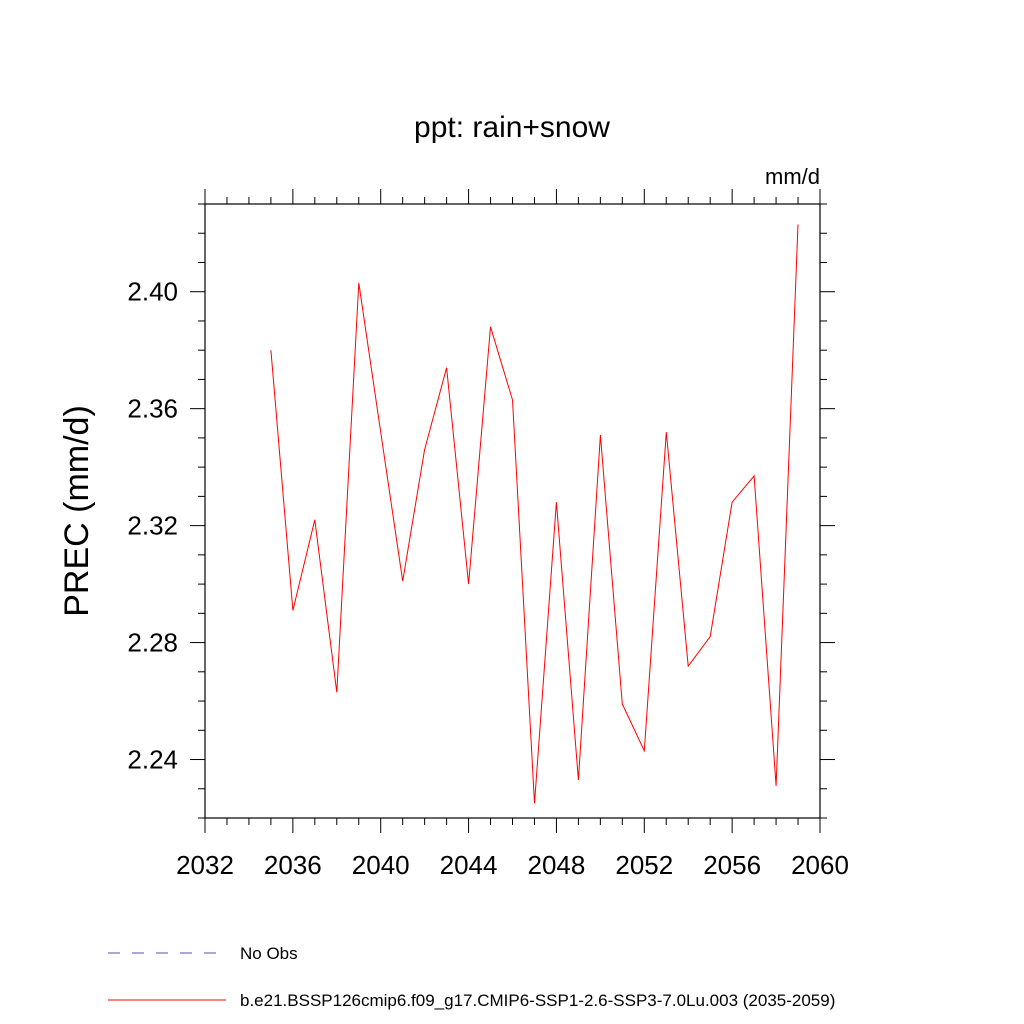 Image resolution: width=1024 pixels, height=1024 pixels. I want to click on y-tick-label: 2.28, so click(152, 643).